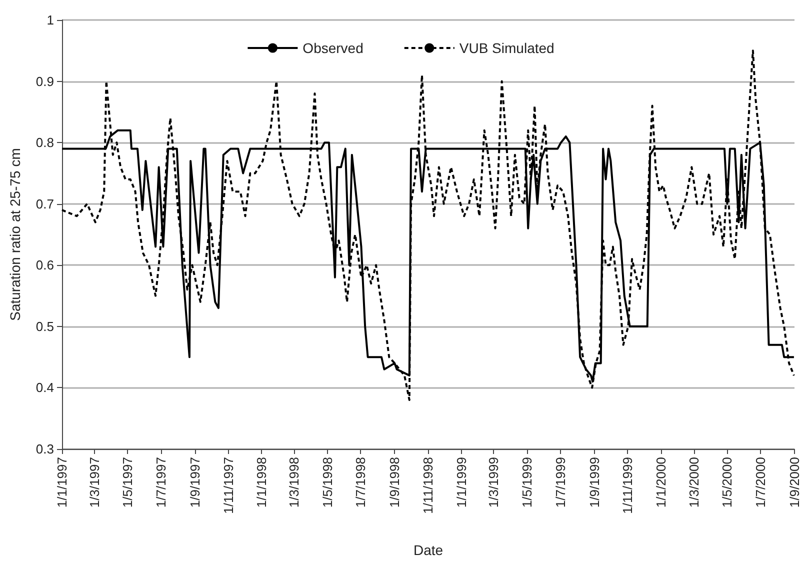  I want to click on x-tick-label: 1/5/1997, so click(128, 482).